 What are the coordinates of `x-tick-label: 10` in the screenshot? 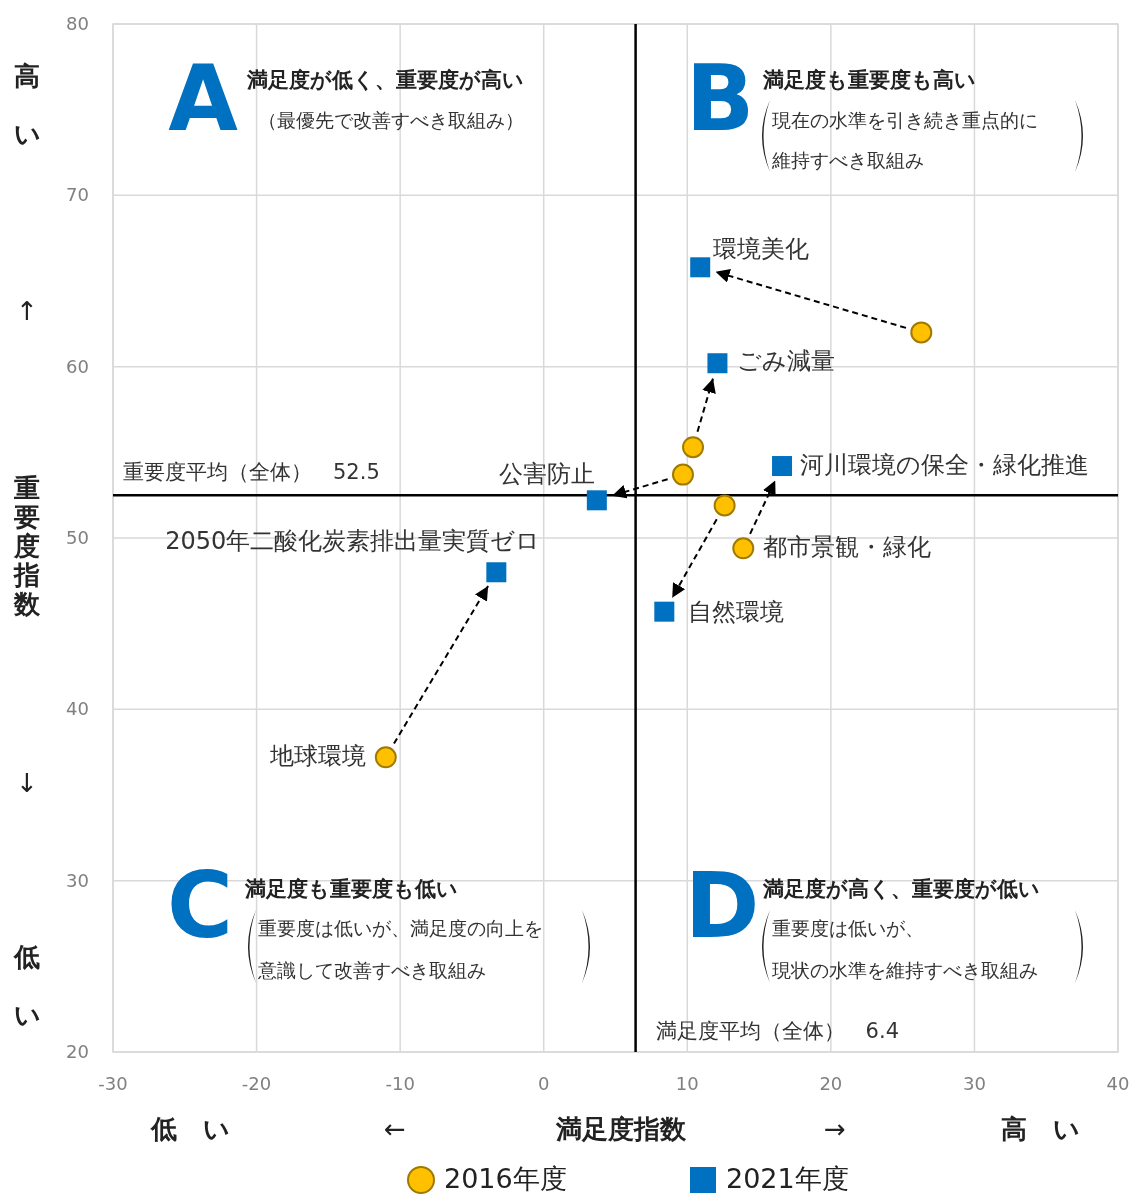 It's located at (687, 1083).